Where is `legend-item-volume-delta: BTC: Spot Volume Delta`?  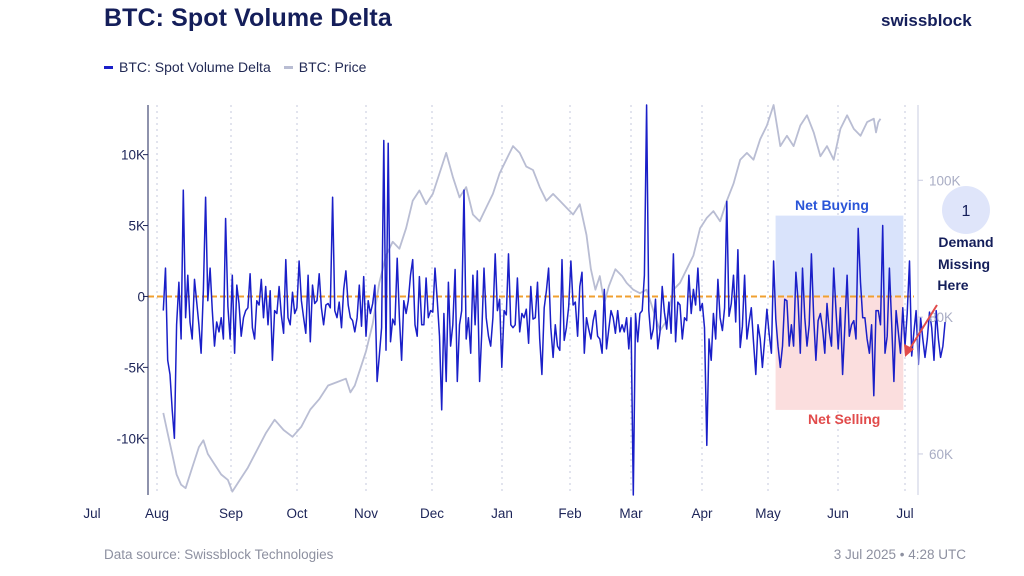 legend-item-volume-delta: BTC: Spot Volume Delta is located at coordinates (187, 67).